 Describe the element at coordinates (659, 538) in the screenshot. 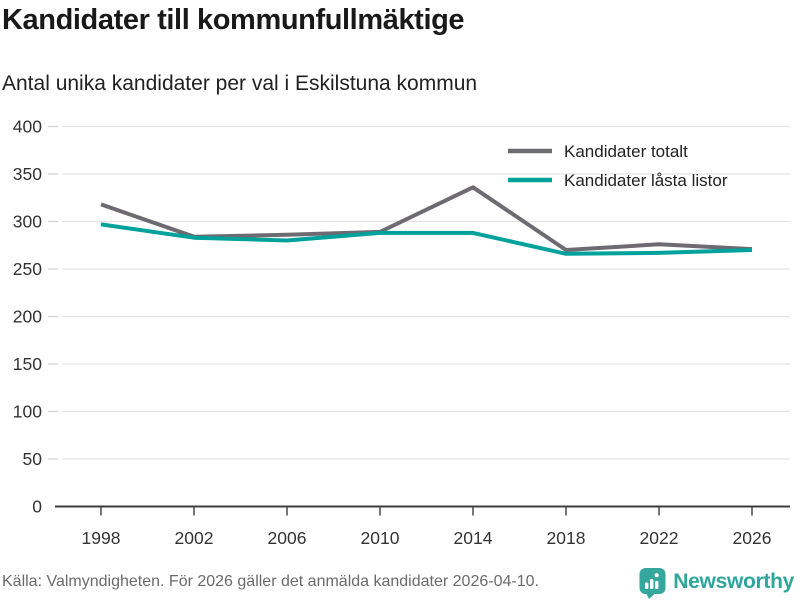

I see `x-axis-label: 2022` at that location.